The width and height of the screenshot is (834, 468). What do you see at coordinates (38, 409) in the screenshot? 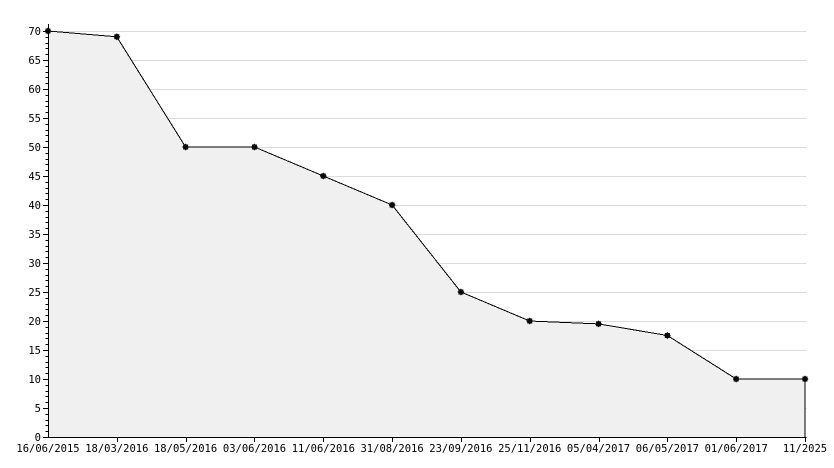
I see `y-tick-label: 5` at bounding box center [38, 409].